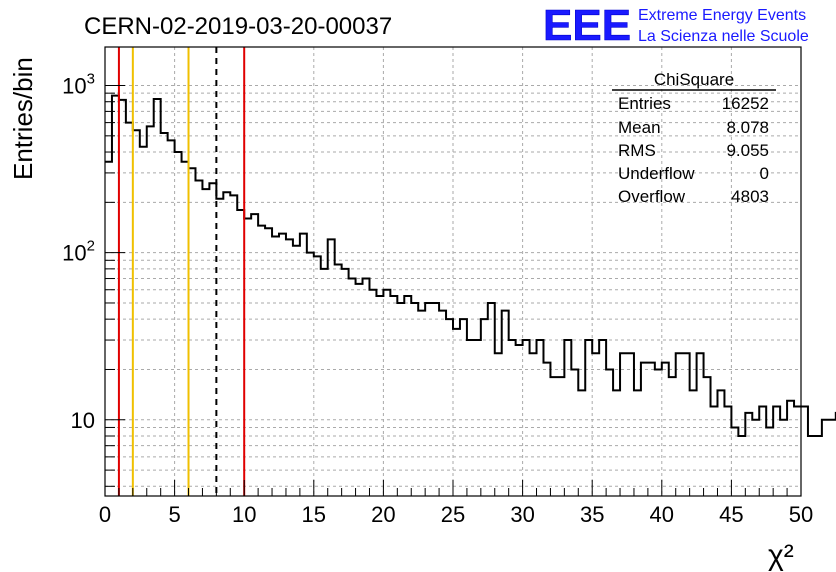 The image size is (836, 572). I want to click on y-tick-label: 10, so click(83, 420).